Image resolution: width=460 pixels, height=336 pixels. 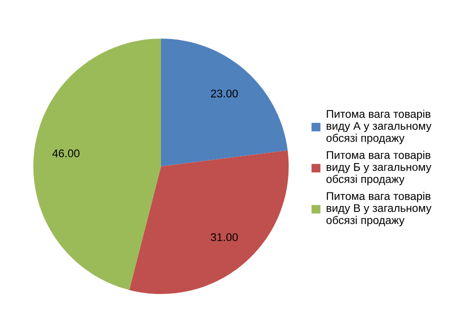 I want to click on data-label: 46.00, so click(x=66, y=153).